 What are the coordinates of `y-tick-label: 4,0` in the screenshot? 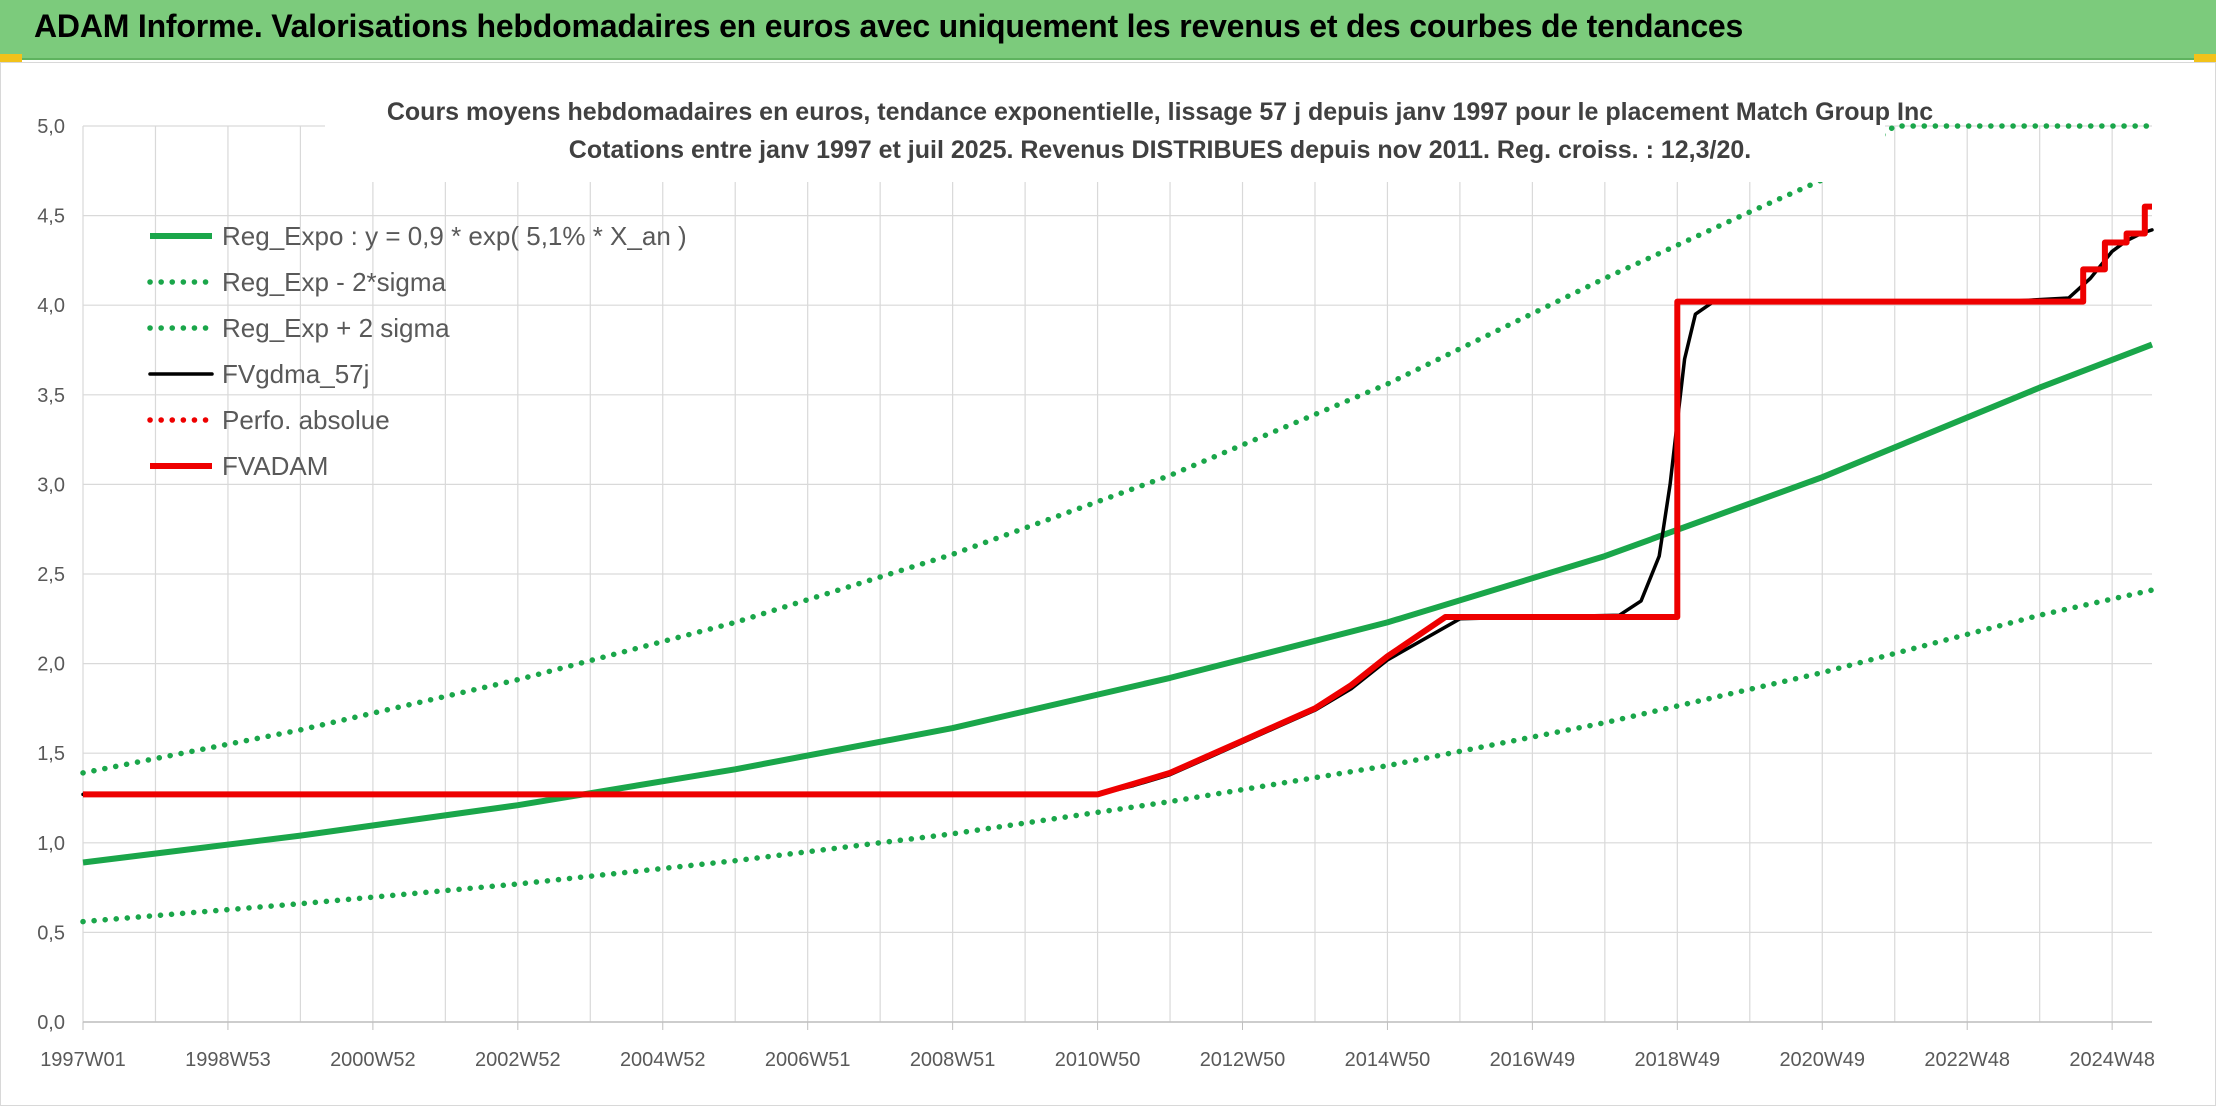 It's located at (51, 306).